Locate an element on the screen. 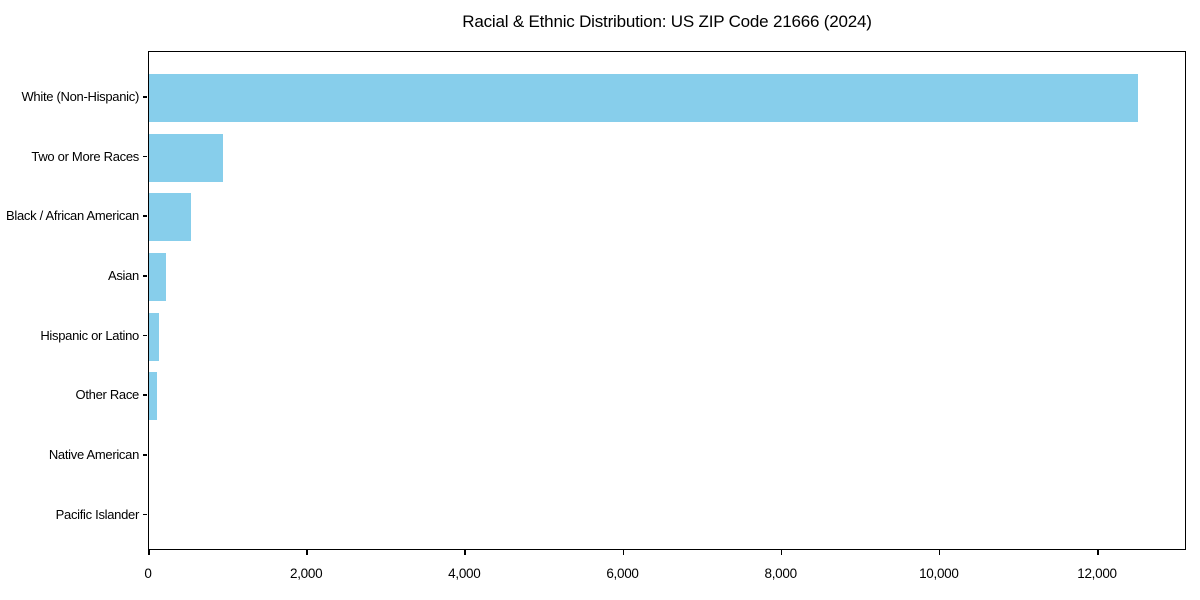 This screenshot has width=1200, height=600. y-tick-label: White (Non-Hispanic) is located at coordinates (80, 96).